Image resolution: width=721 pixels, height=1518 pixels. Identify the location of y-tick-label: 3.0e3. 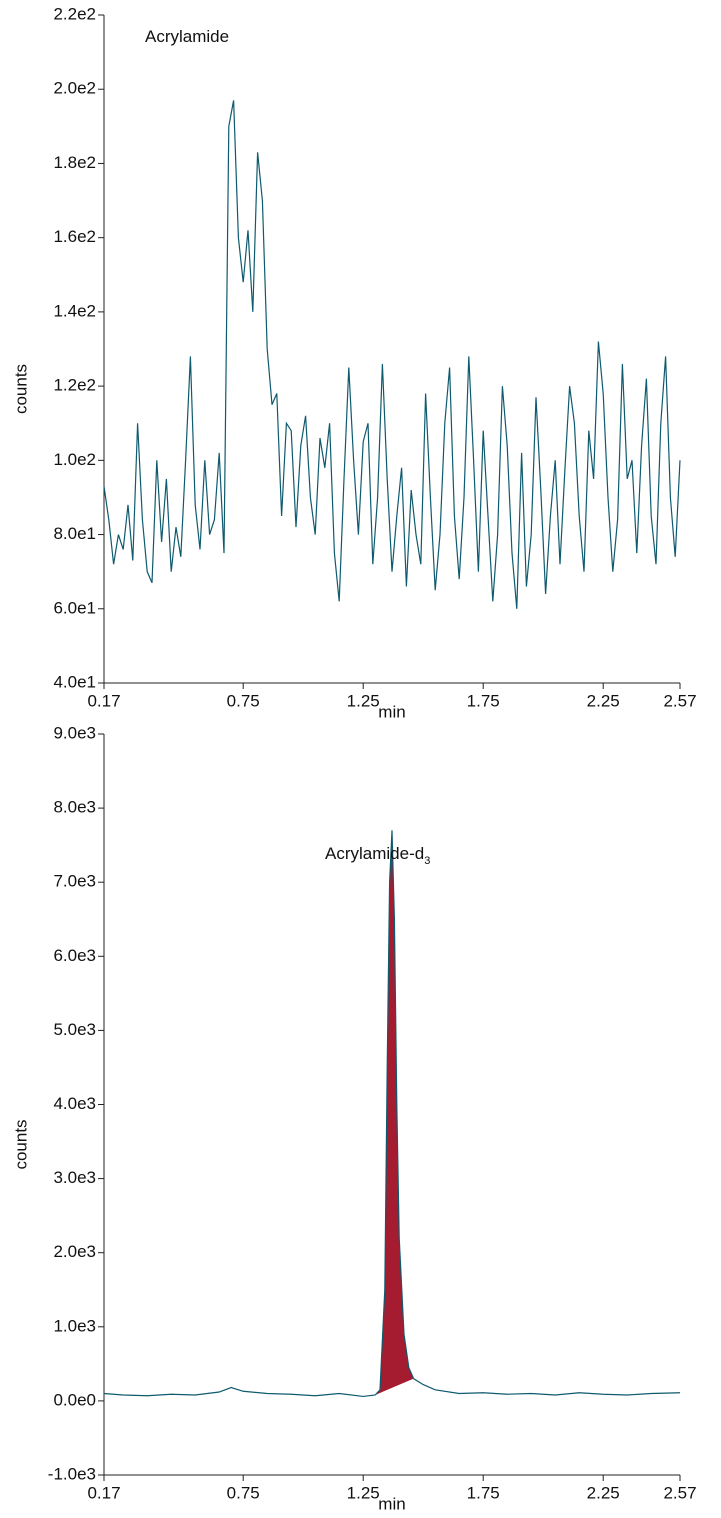
(74, 1177).